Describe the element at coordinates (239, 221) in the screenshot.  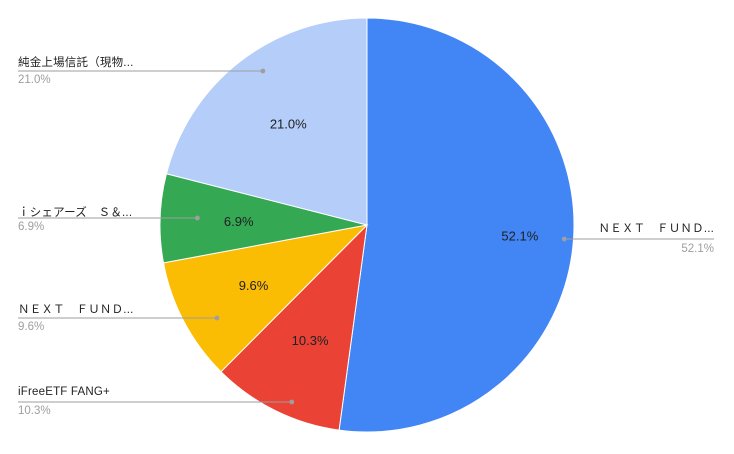
I see `slice-percent-label-4: 6.9%` at that location.